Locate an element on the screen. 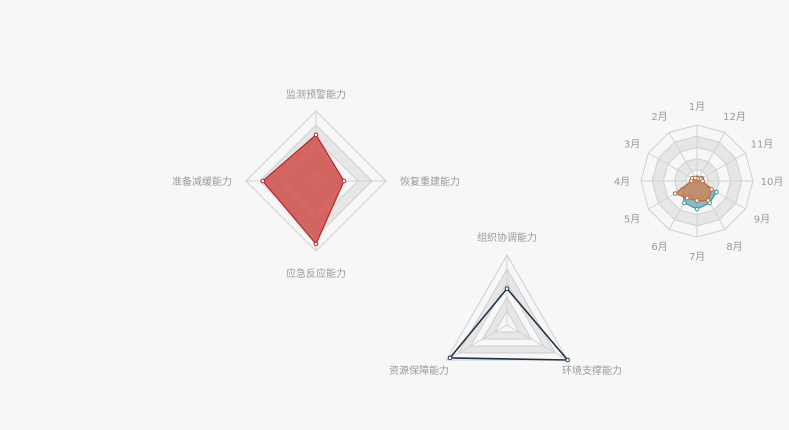 This screenshot has width=789, height=430. indicator-label: 12月 is located at coordinates (734, 117).